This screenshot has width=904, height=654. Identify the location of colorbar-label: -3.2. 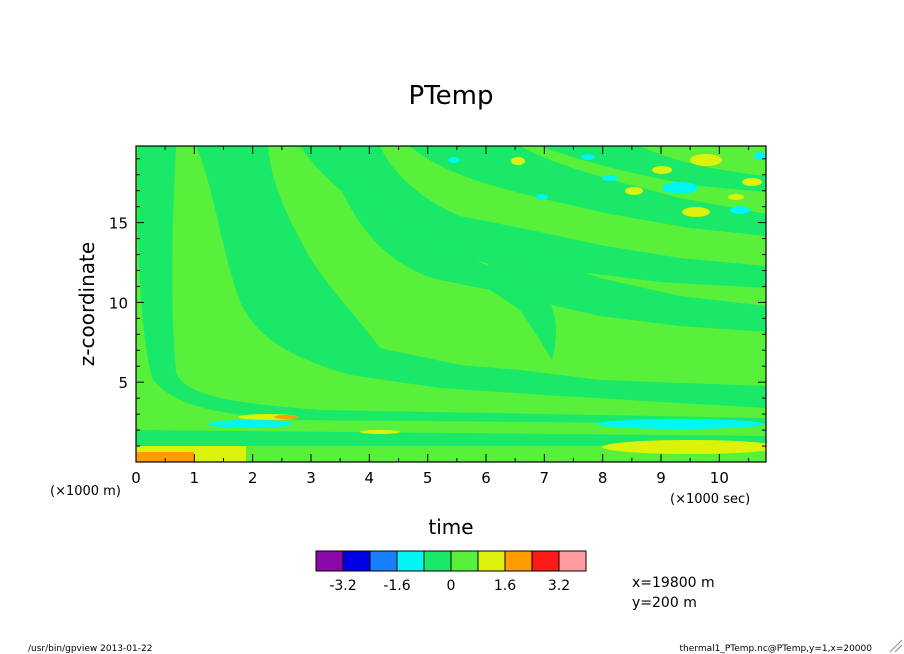
(342, 586).